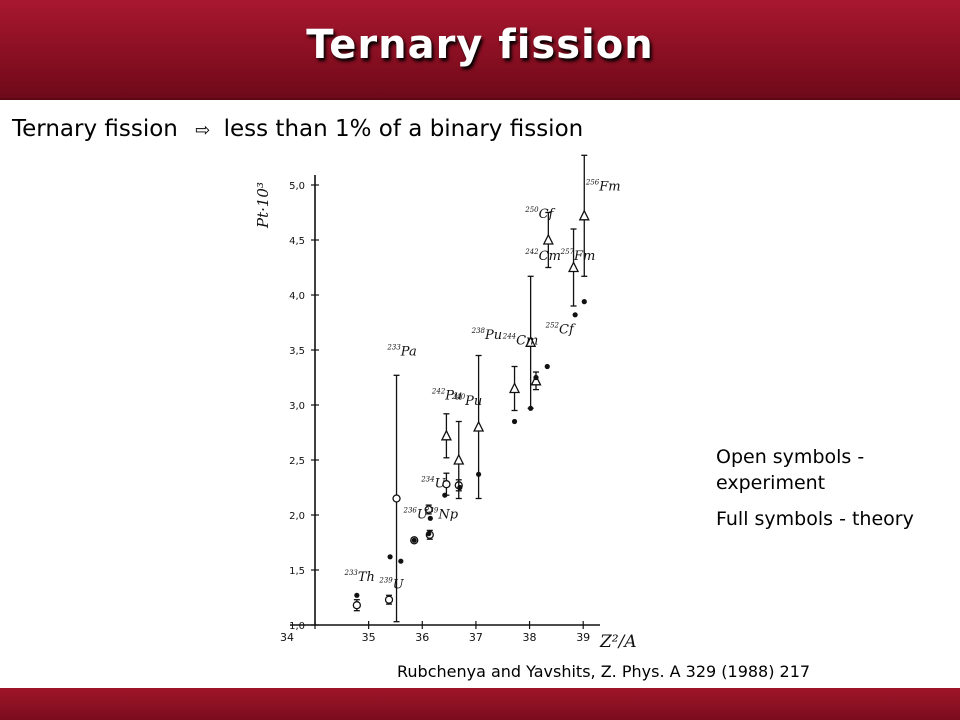 The width and height of the screenshot is (960, 720). I want to click on x-tick-label: 35, so click(369, 637).